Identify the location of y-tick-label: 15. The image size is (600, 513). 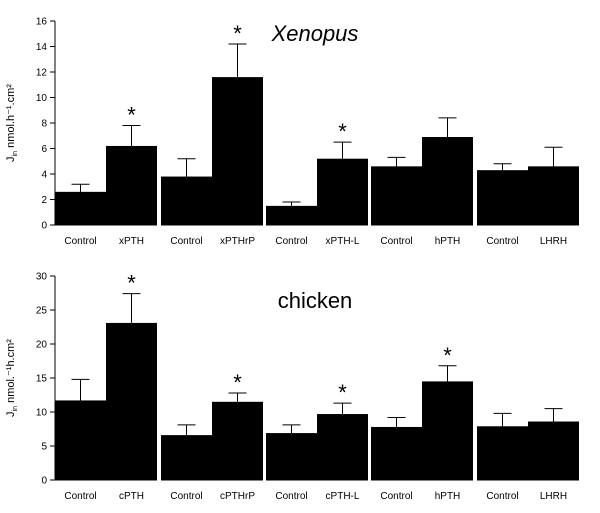
(42, 379).